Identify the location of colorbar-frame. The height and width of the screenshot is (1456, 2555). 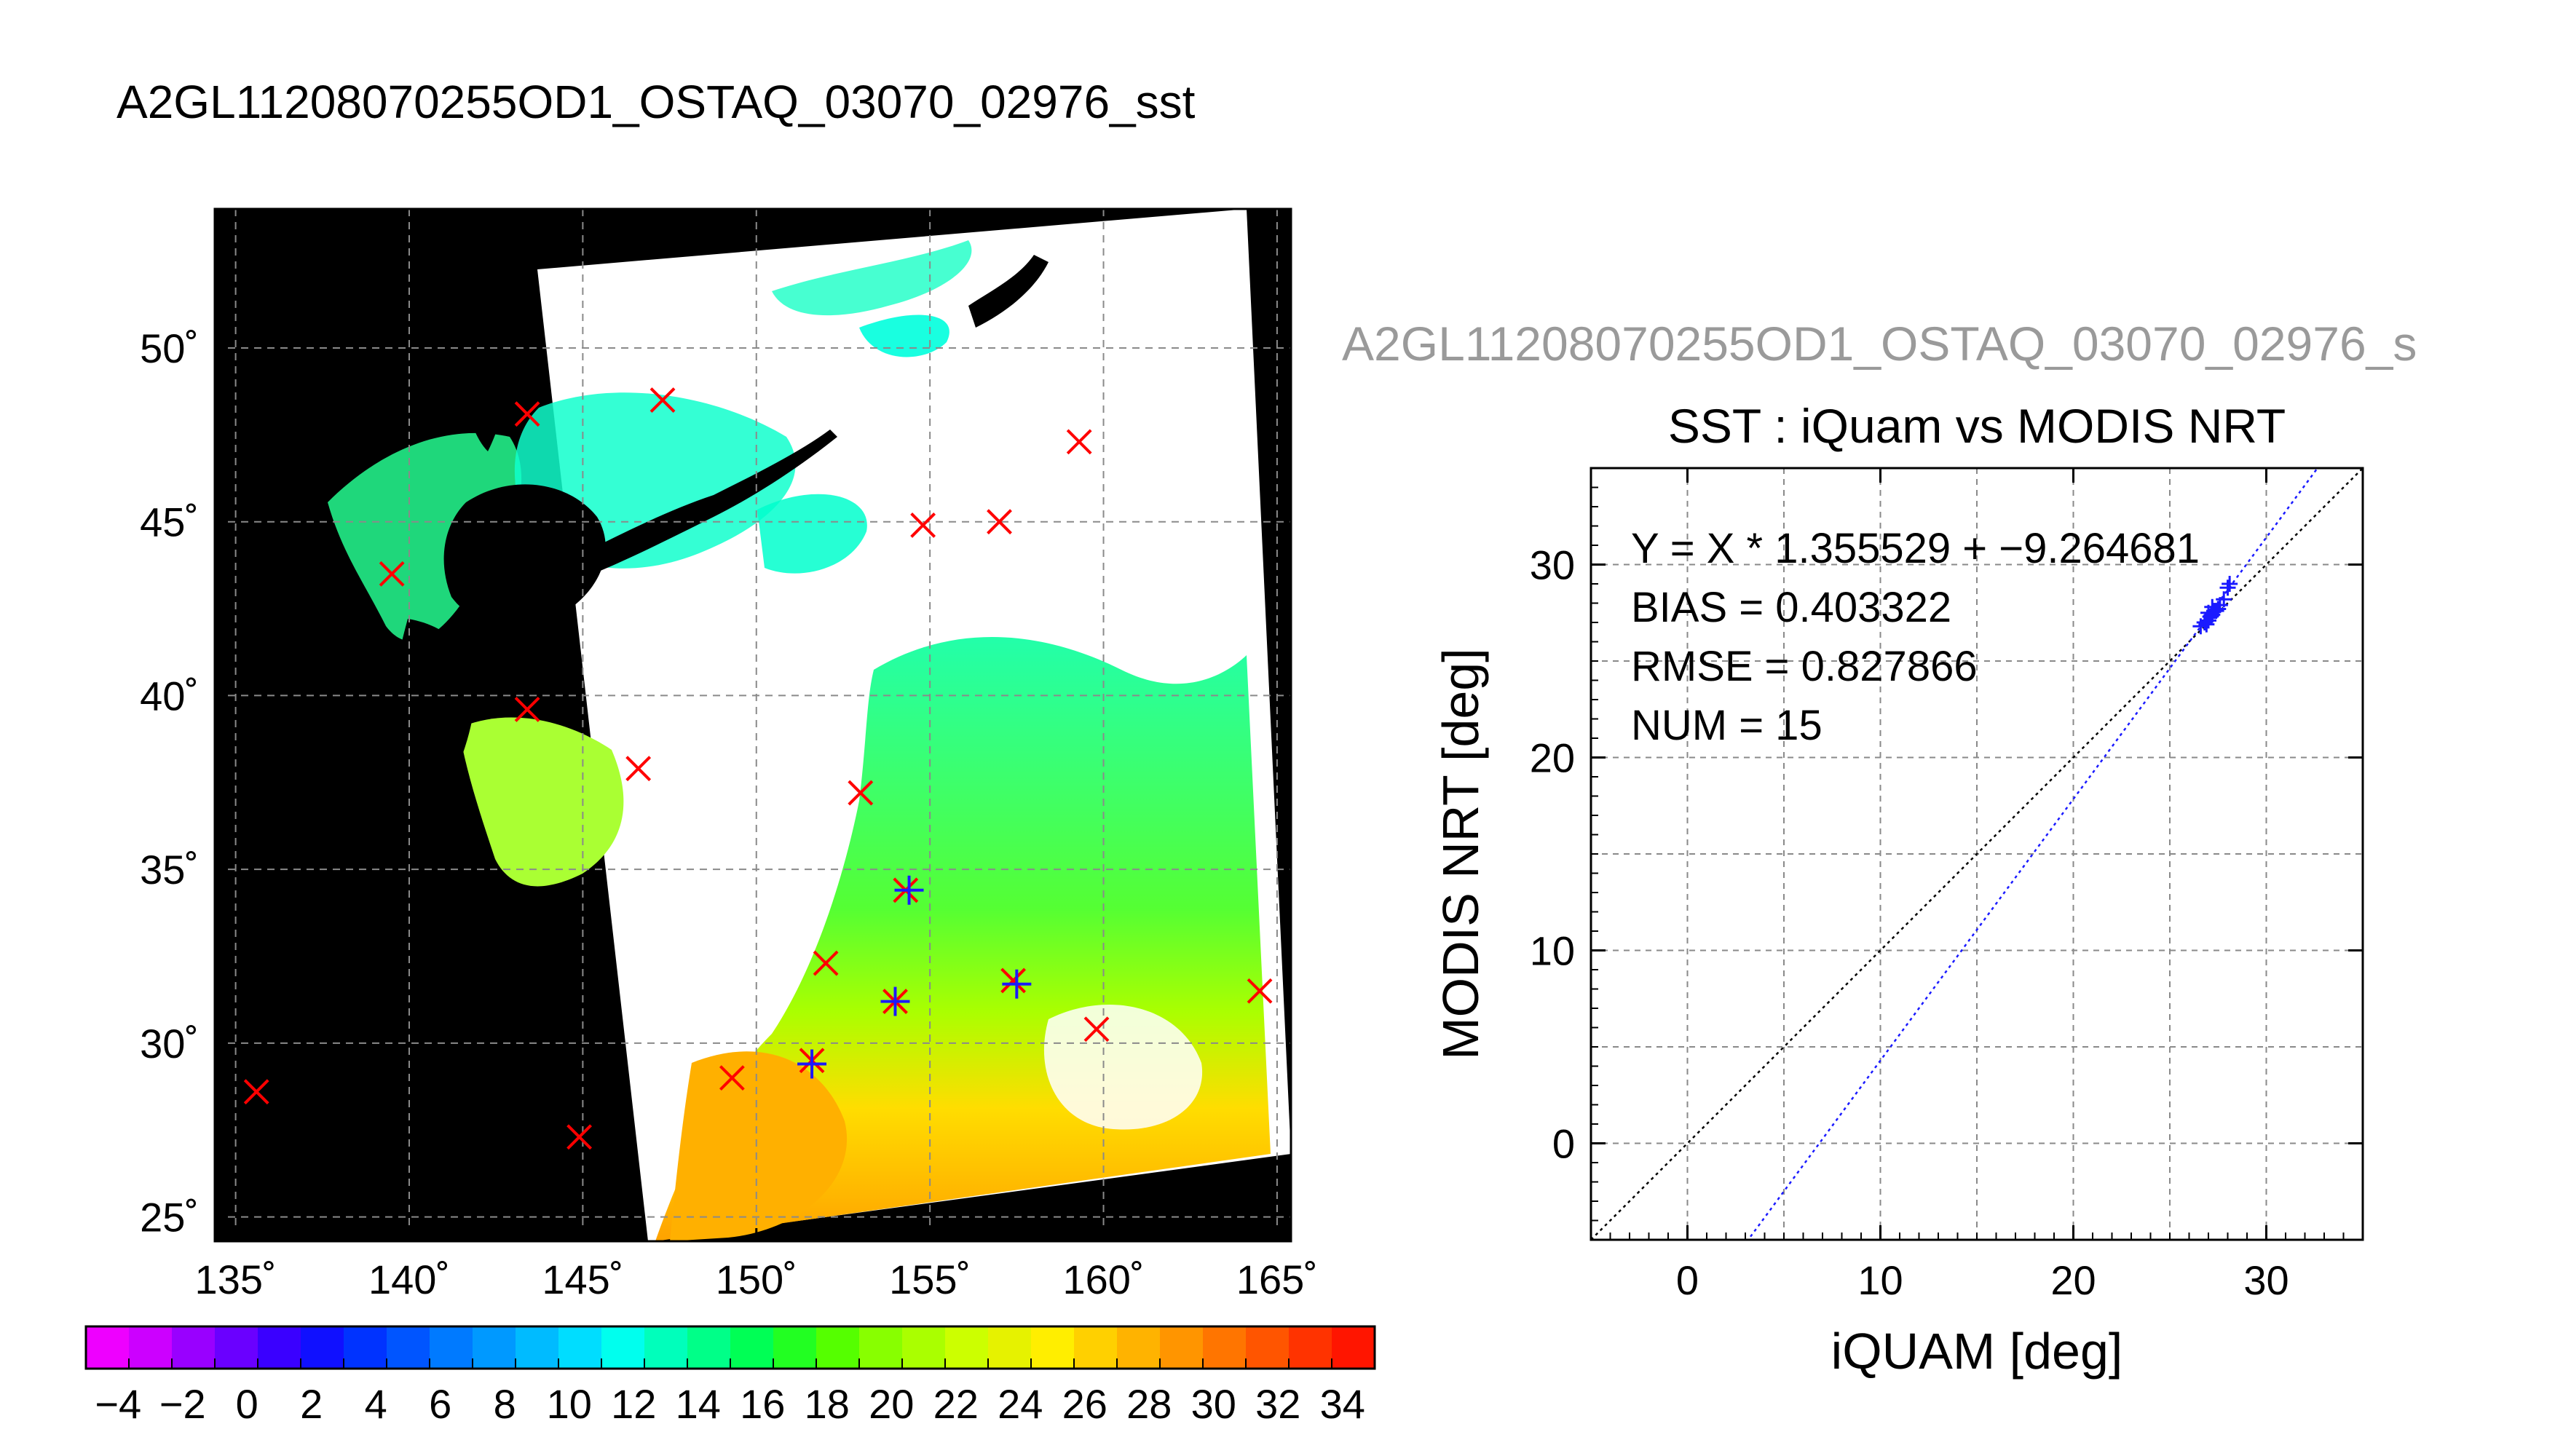
(730, 1347).